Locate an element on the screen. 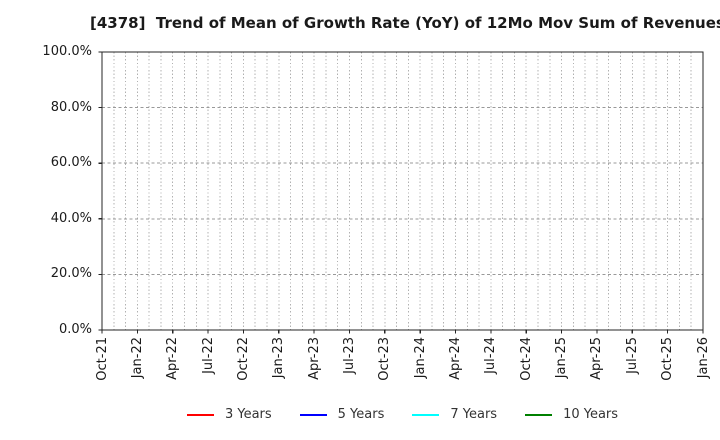 Image resolution: width=720 pixels, height=440 pixels. legend-label: 7 Years is located at coordinates (474, 414).